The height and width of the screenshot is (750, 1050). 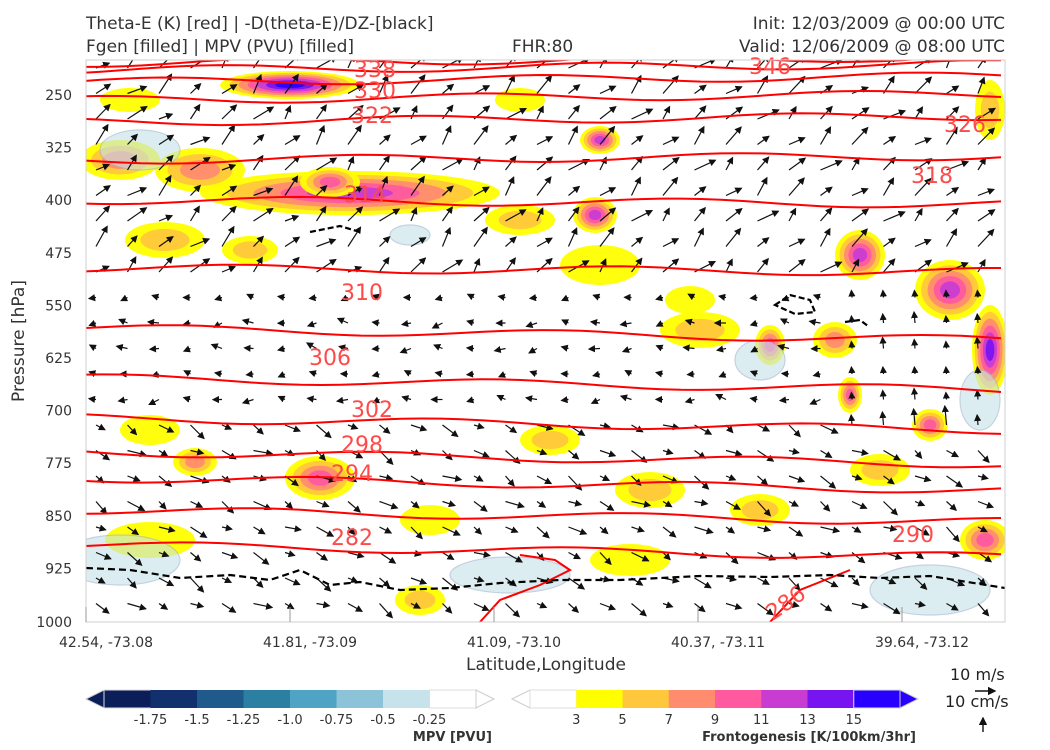 I want to click on colorbar-tick-label: -1.75, so click(x=151, y=720).